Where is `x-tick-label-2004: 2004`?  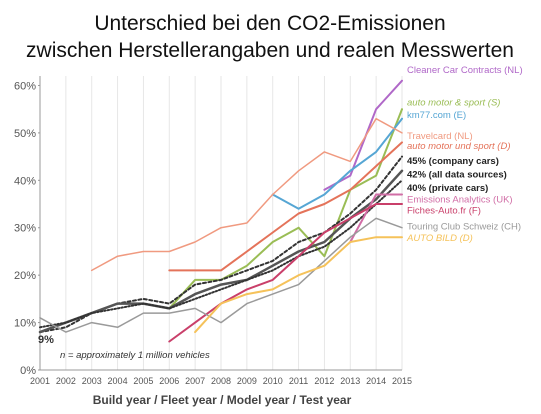
x-tick-label-2004: 2004 is located at coordinates (118, 381).